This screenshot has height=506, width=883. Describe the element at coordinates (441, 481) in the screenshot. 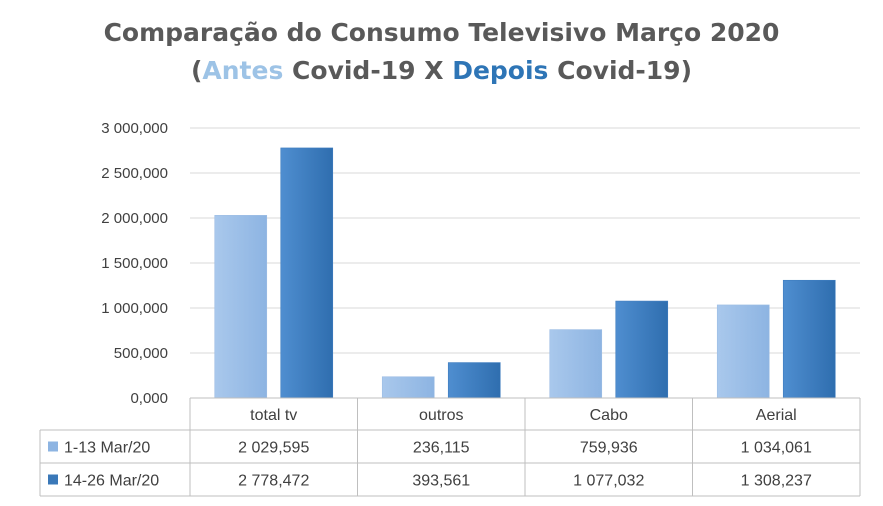

I see `table-cell-value: 393,561` at that location.